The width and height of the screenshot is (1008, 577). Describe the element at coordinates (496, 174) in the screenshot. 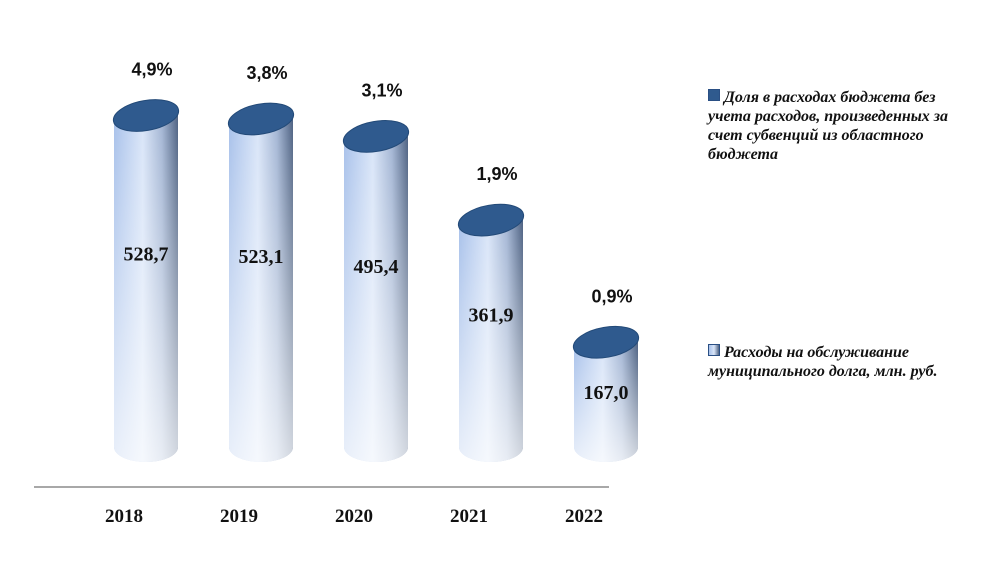

I see `percent-label: 1,9%` at that location.